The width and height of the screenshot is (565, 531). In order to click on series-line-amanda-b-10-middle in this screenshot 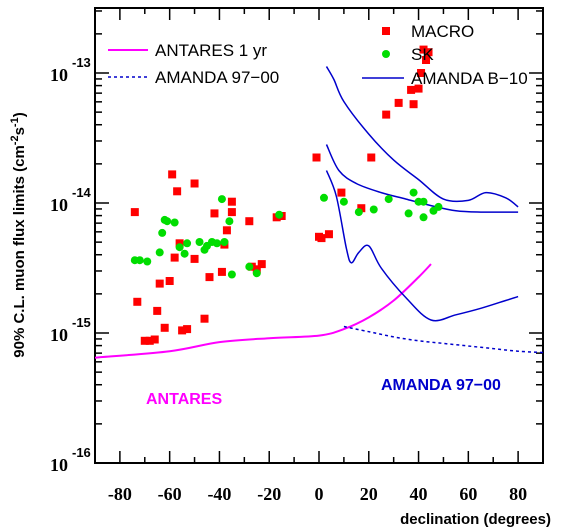, I will do `click(422, 178)`.